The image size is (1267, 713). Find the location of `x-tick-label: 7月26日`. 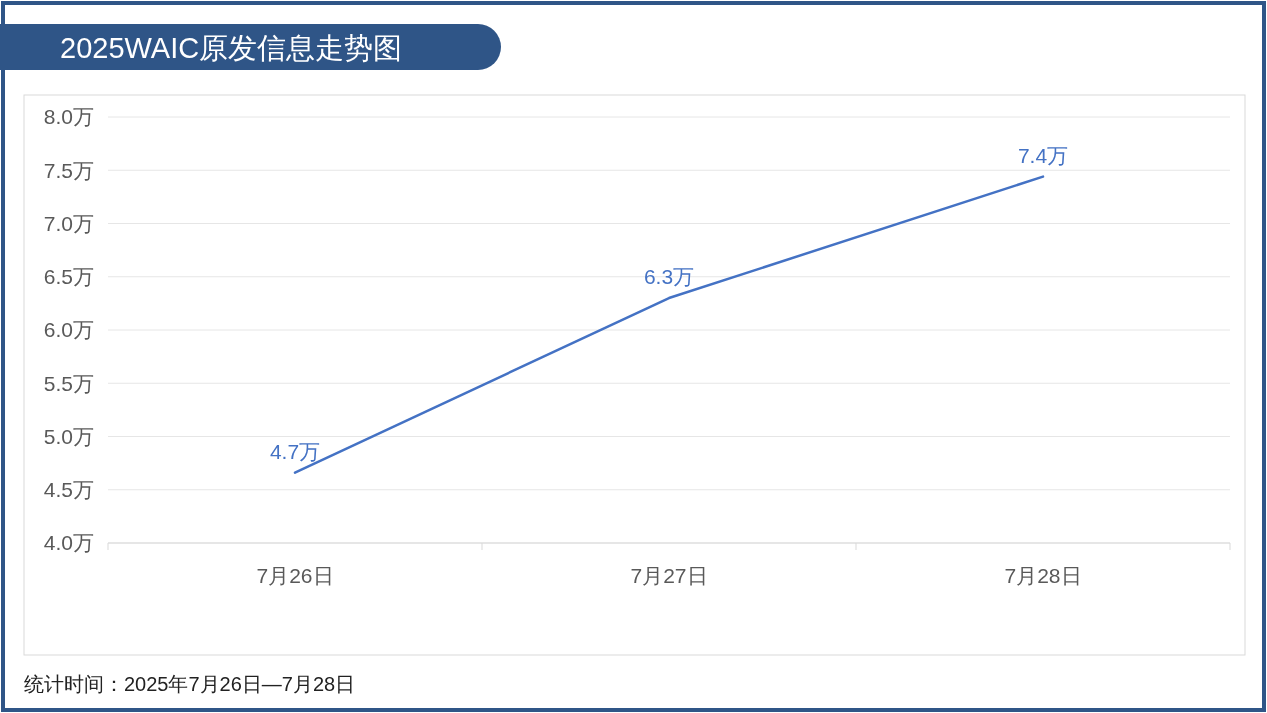

x-tick-label: 7月26日 is located at coordinates (295, 575).